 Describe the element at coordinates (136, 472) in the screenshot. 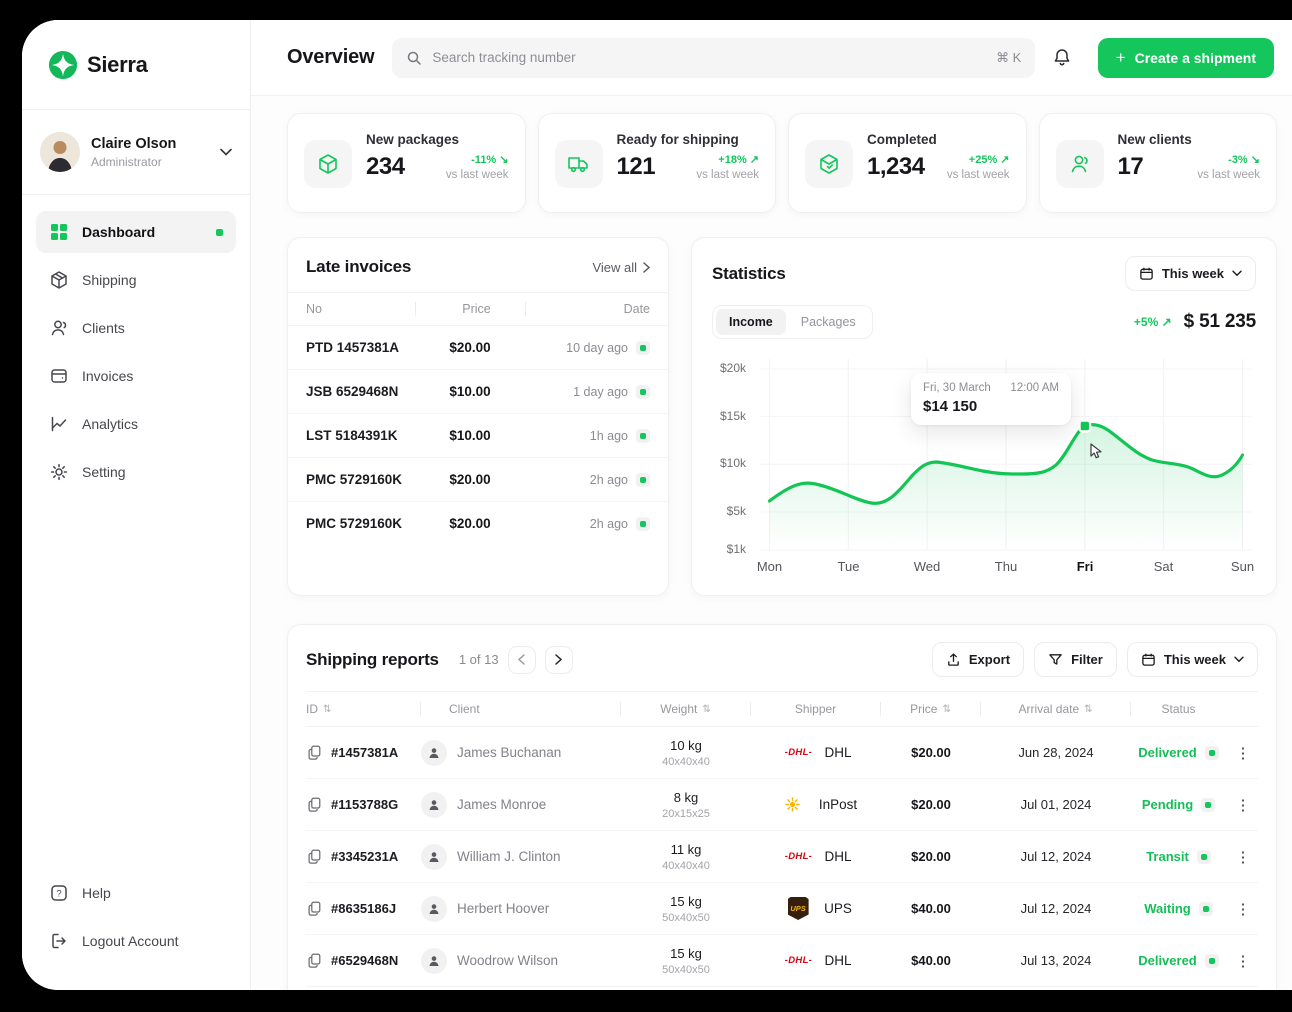

I see `sidebar-item-setting: Setting` at that location.